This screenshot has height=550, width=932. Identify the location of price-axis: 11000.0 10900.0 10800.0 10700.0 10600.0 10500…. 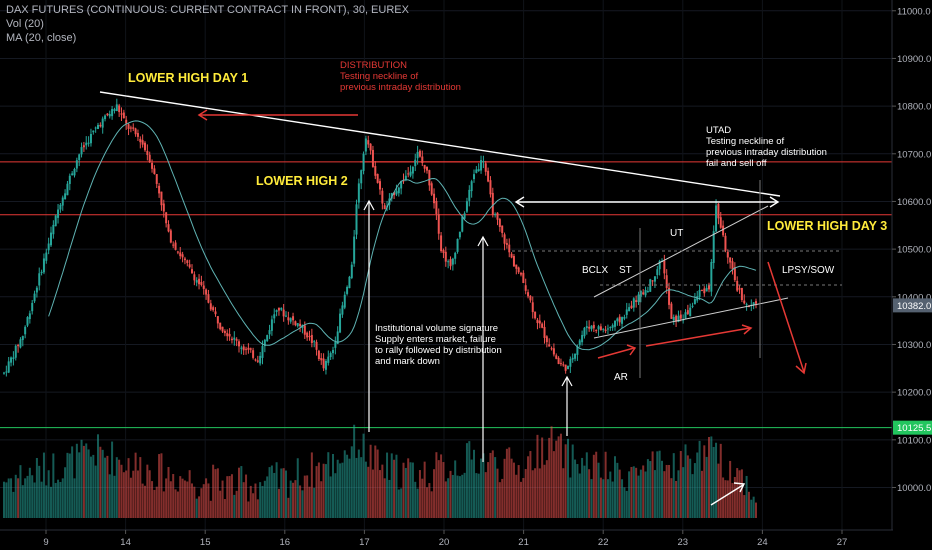
(911, 265).